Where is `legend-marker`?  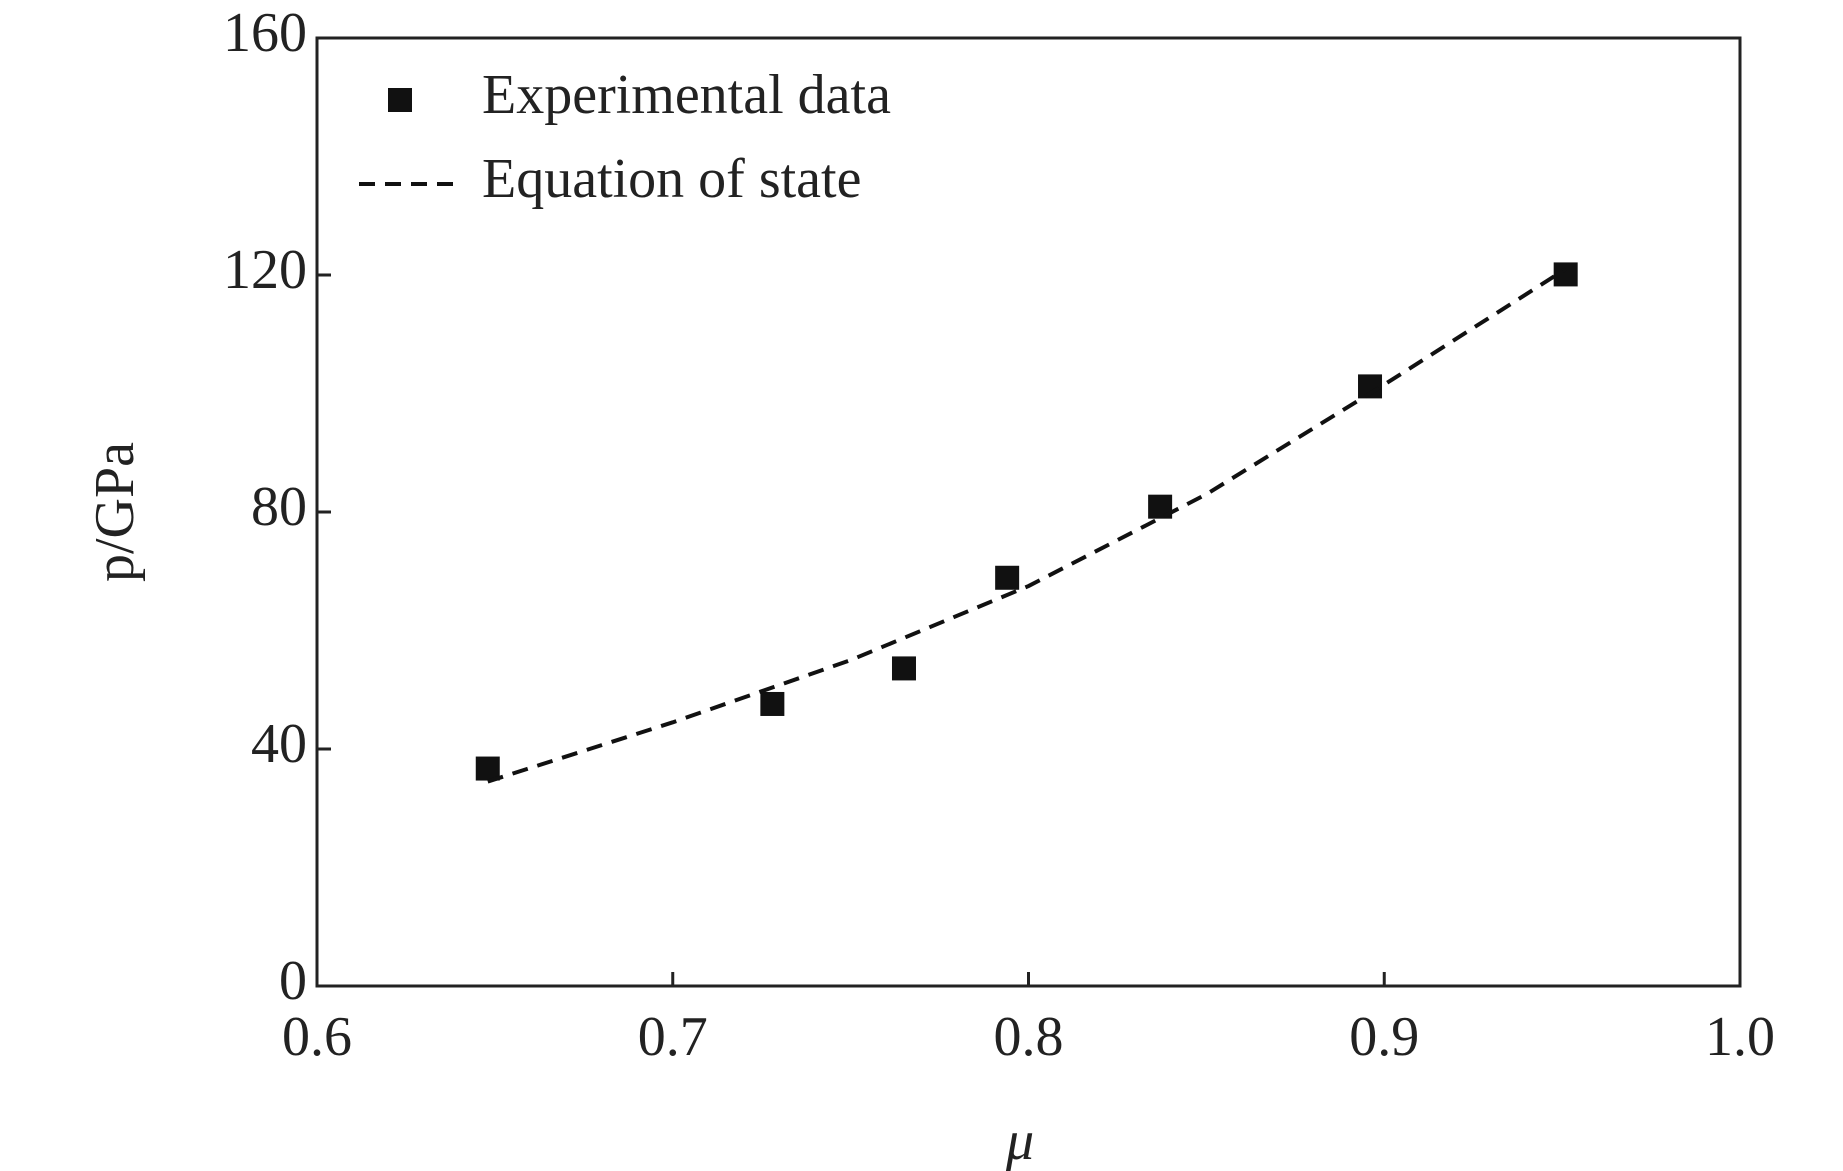 legend-marker is located at coordinates (400, 100).